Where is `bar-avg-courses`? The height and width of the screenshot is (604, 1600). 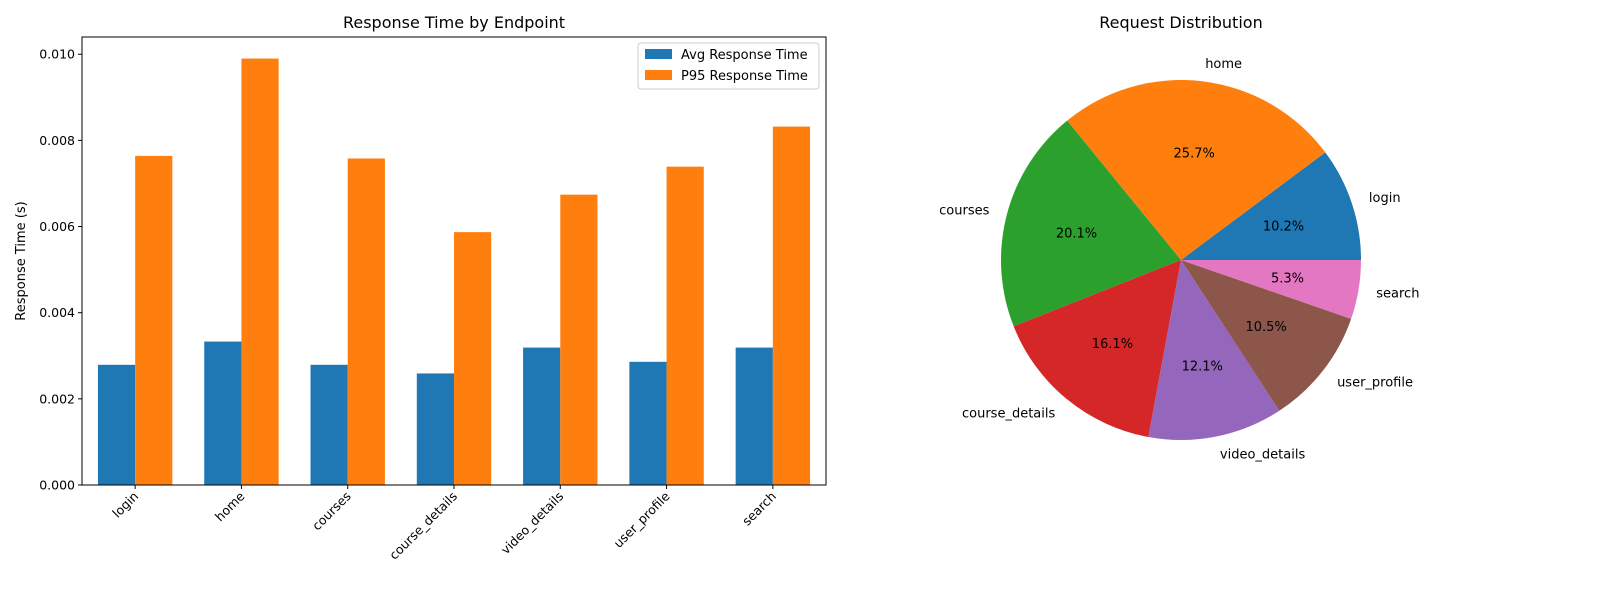 bar-avg-courses is located at coordinates (329, 424).